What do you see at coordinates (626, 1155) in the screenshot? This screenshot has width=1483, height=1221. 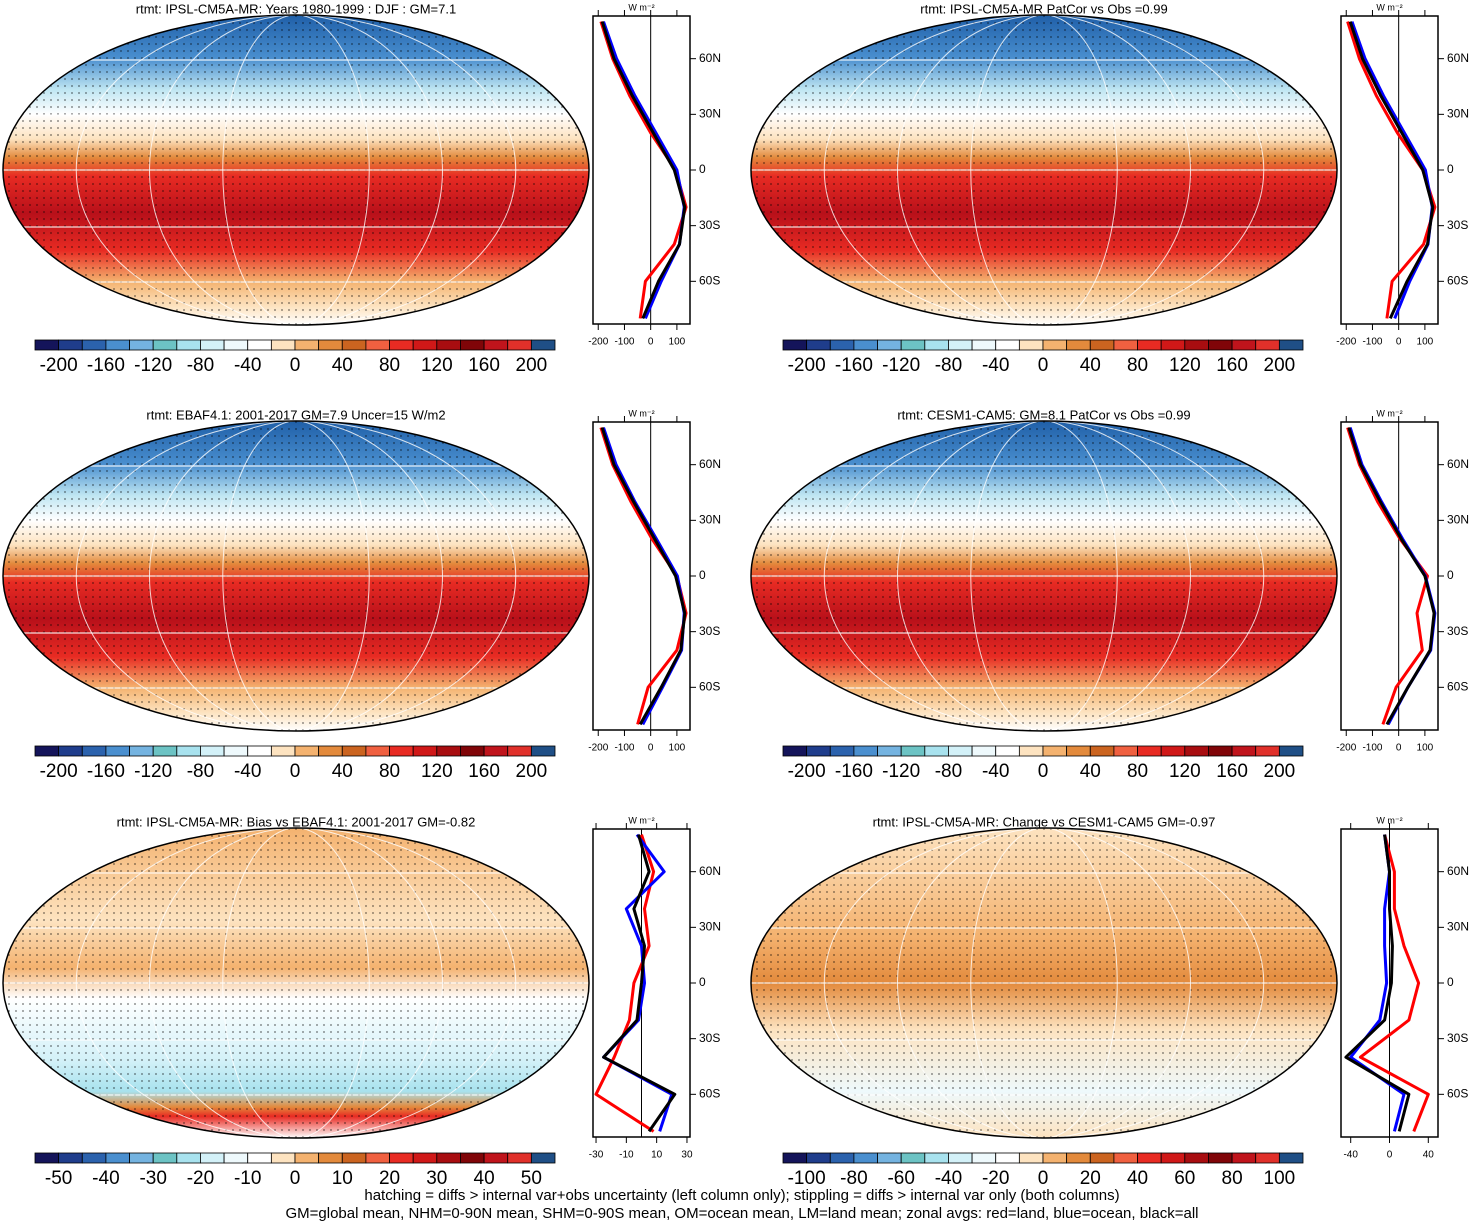 I see `x-tick-label: -10` at bounding box center [626, 1155].